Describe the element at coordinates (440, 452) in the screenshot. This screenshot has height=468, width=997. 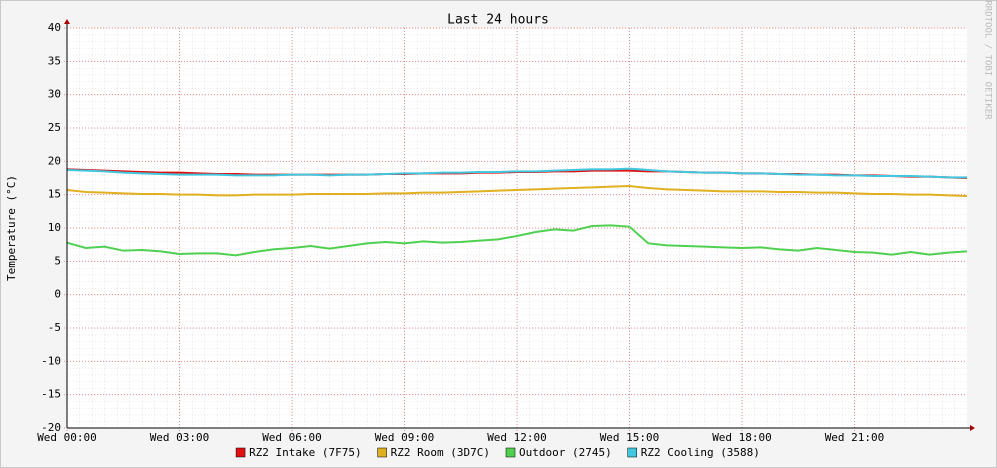
I see `legend-label: RZ2 Room (3D7C)` at that location.